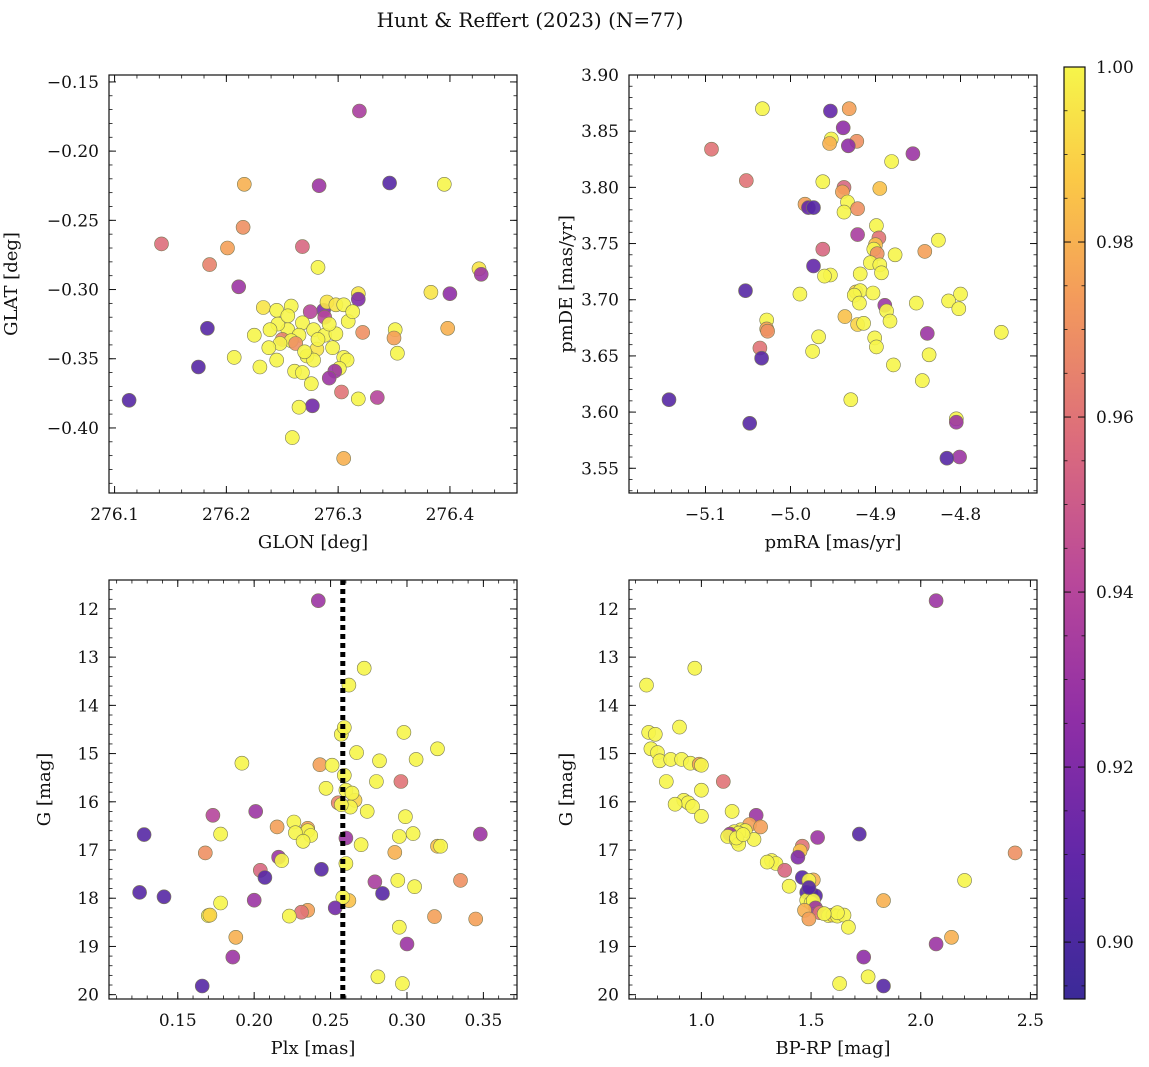 The width and height of the screenshot is (1149, 1067). Describe the element at coordinates (1115, 768) in the screenshot. I see `colorbar-tick-label: 0.92` at that location.